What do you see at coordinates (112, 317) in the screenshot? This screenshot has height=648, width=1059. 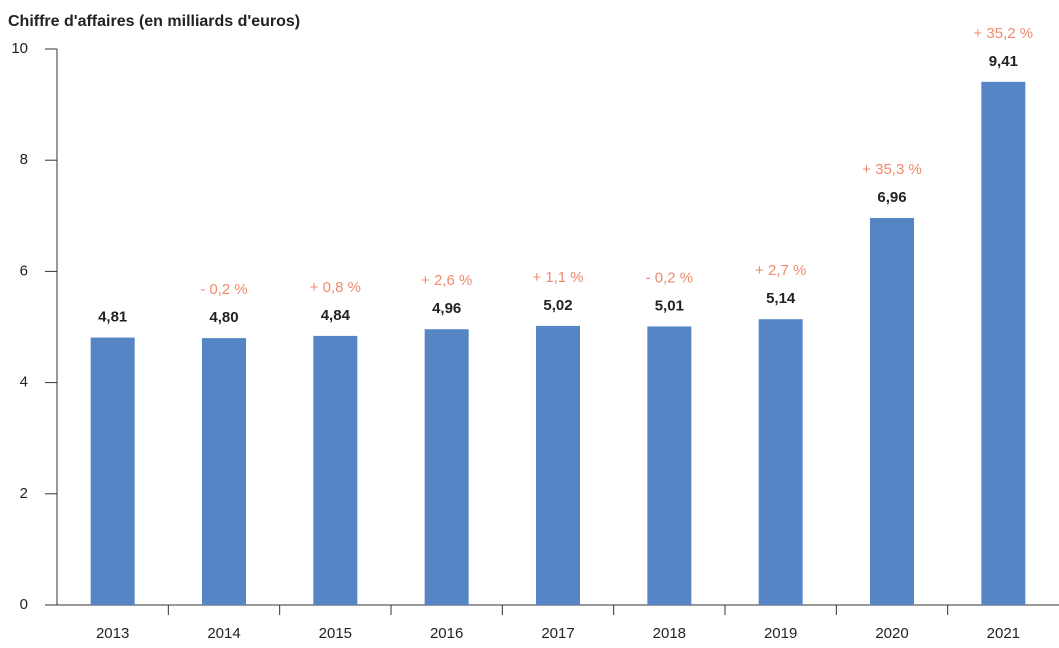 I see `value-label: 4,81` at bounding box center [112, 317].